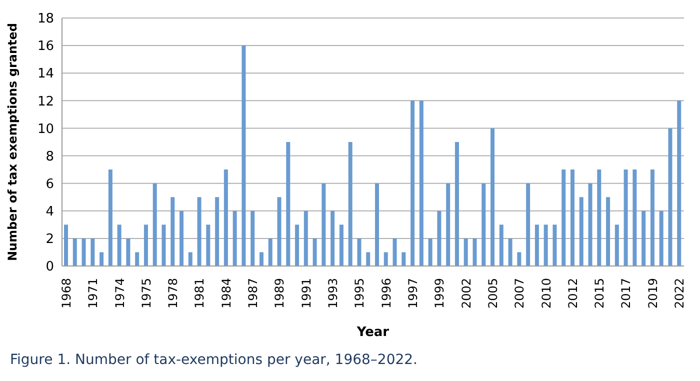 The width and height of the screenshot is (700, 381). I want to click on x-tick-label: 2005, so click(493, 293).